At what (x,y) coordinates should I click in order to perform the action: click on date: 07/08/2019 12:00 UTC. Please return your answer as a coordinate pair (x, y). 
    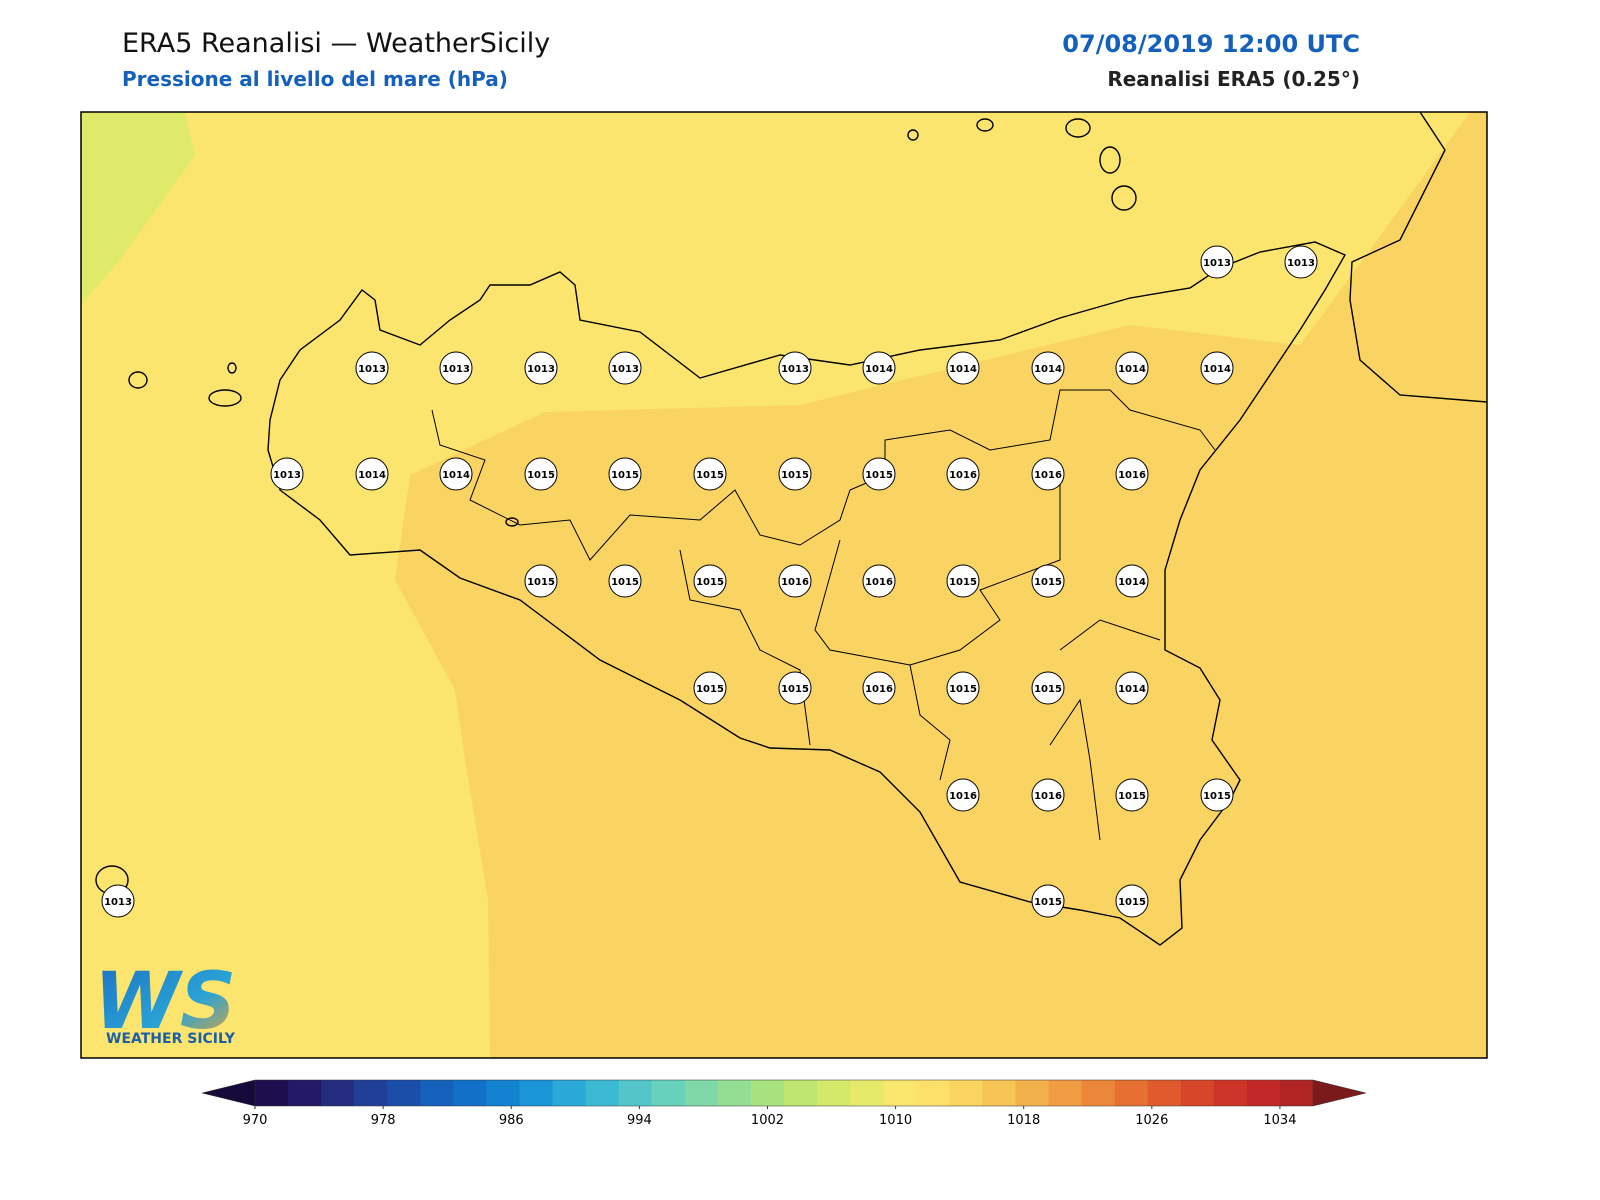
    Looking at the image, I should click on (1211, 44).